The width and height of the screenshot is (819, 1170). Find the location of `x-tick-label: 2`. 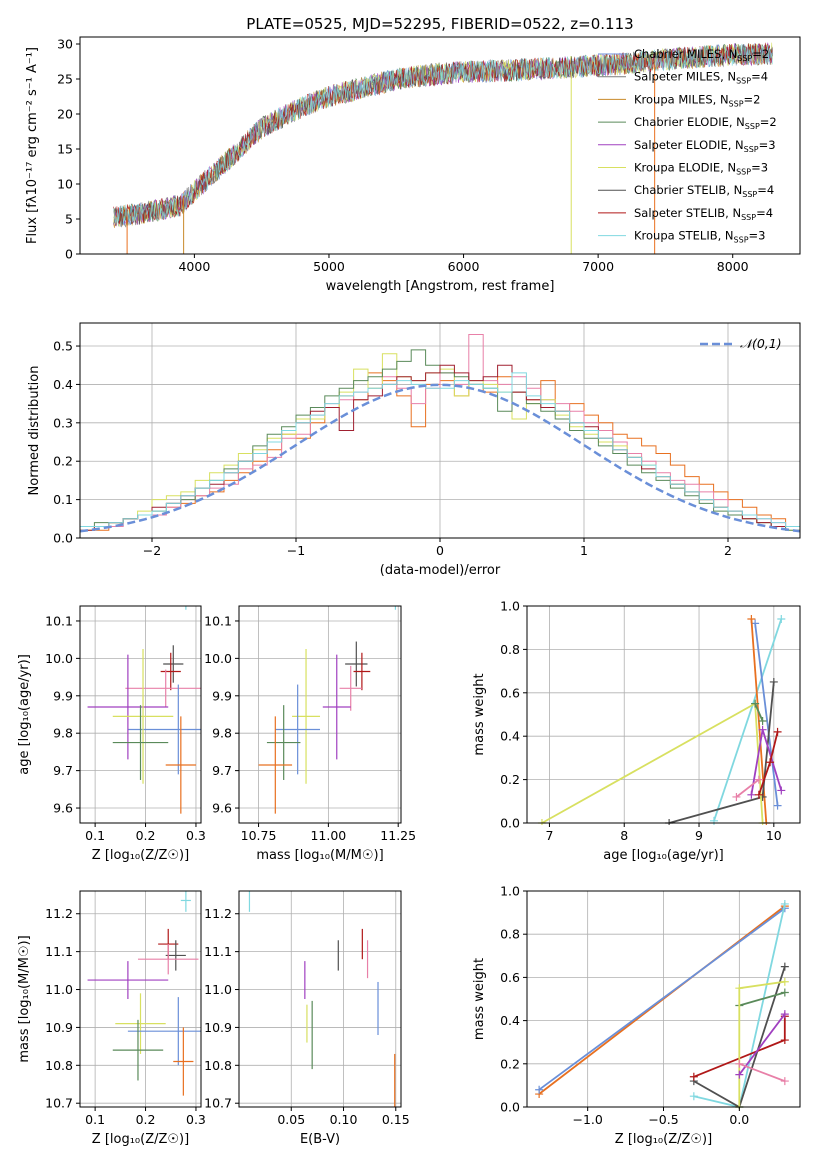

x-tick-label: 2 is located at coordinates (728, 550).